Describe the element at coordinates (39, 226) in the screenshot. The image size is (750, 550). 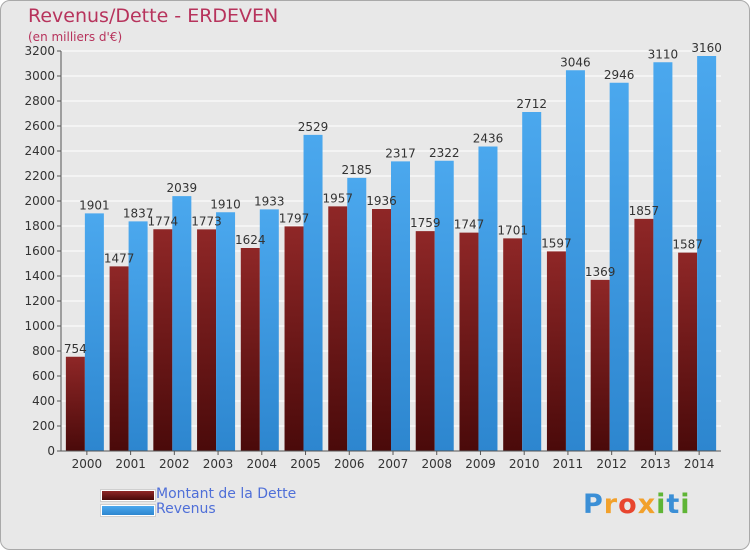
I see `y-tick-label: 1800` at that location.